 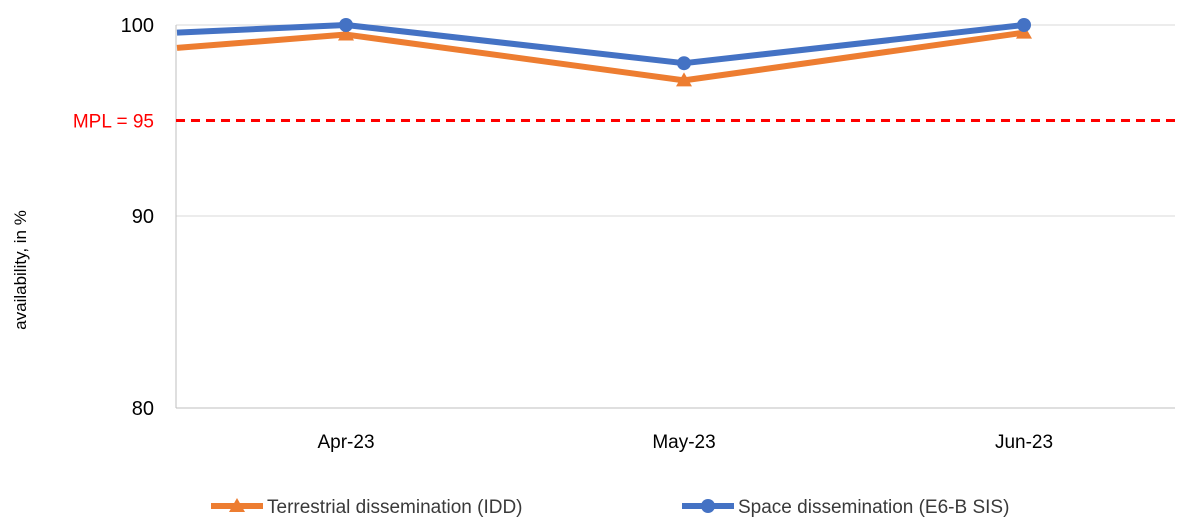 I want to click on y-tick-labels: 80 90 100, so click(x=137, y=217).